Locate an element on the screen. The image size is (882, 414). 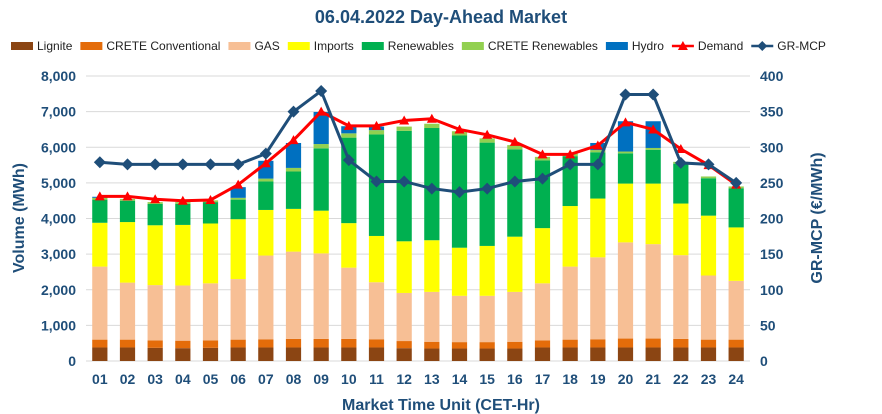
x-tick-label: 19 is located at coordinates (598, 379).